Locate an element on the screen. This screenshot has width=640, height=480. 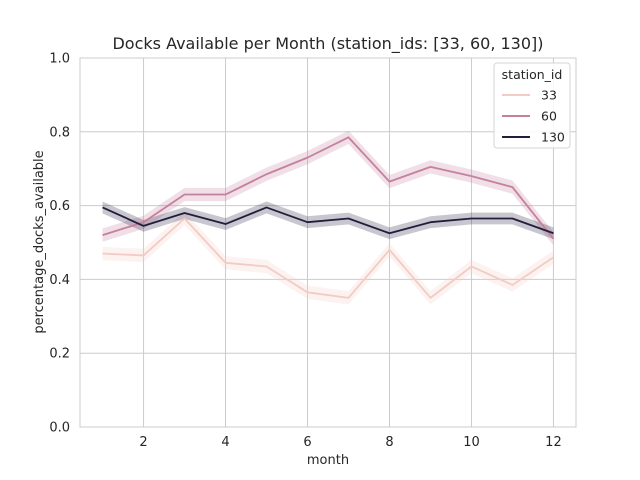
x-tick-label: 2 is located at coordinates (143, 442).